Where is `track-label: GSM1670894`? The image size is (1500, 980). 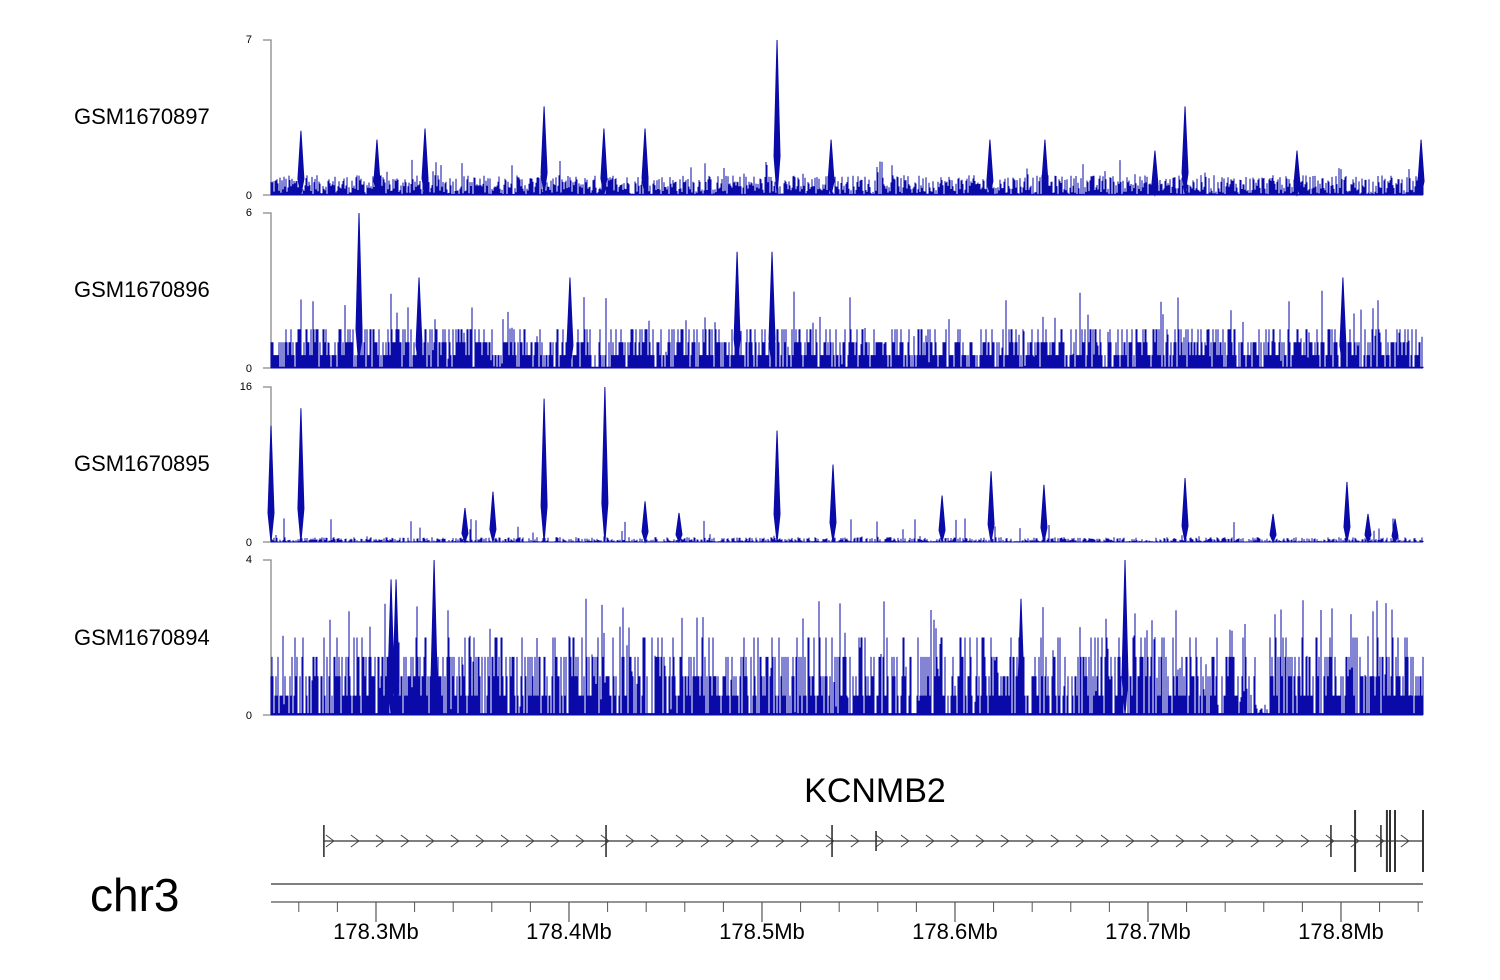 track-label: GSM1670894 is located at coordinates (142, 637).